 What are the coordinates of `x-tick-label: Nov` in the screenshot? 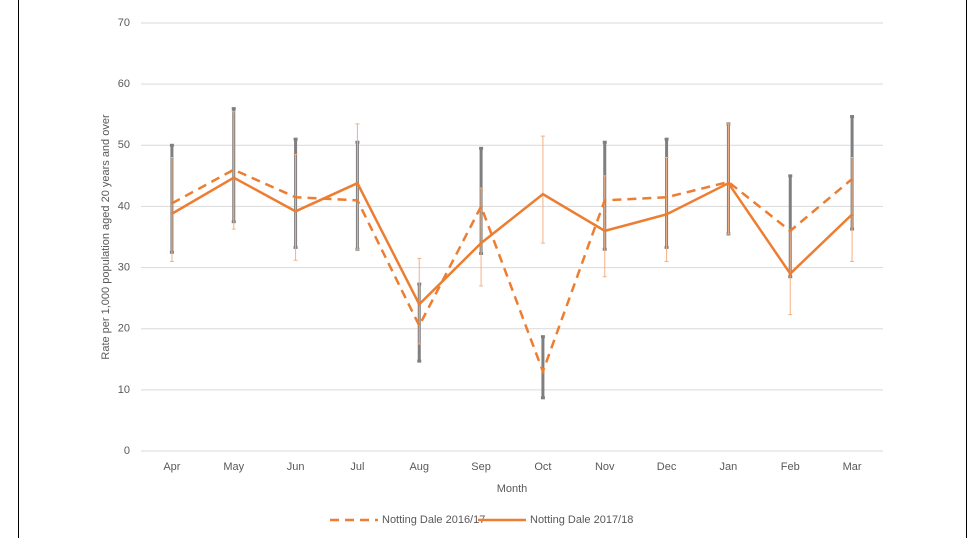 It's located at (605, 467).